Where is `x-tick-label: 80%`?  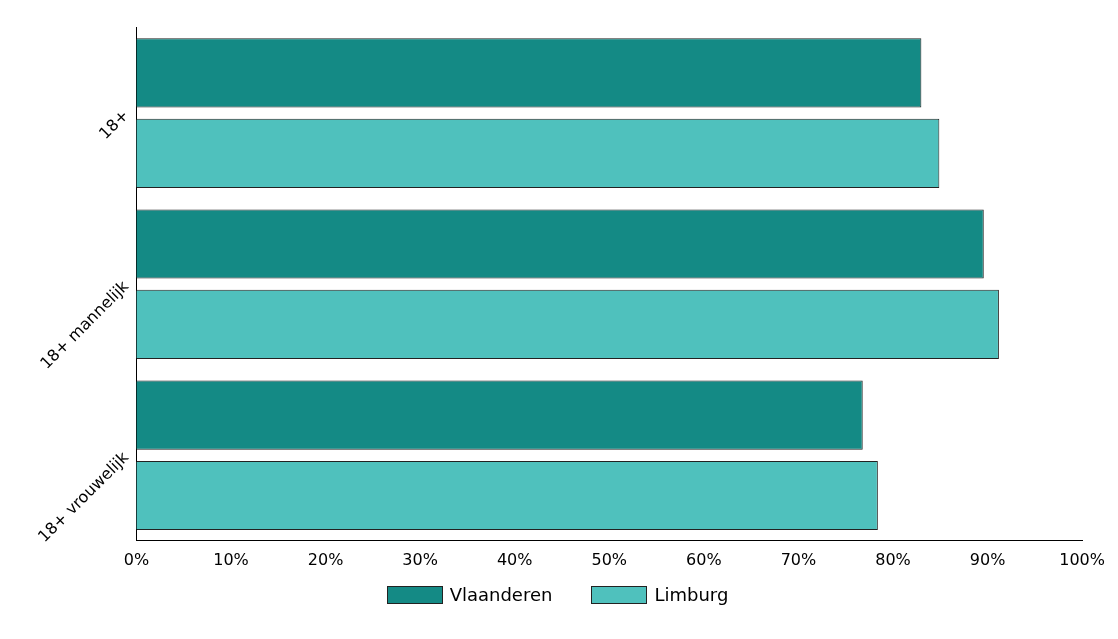 x-tick-label: 80% is located at coordinates (893, 559).